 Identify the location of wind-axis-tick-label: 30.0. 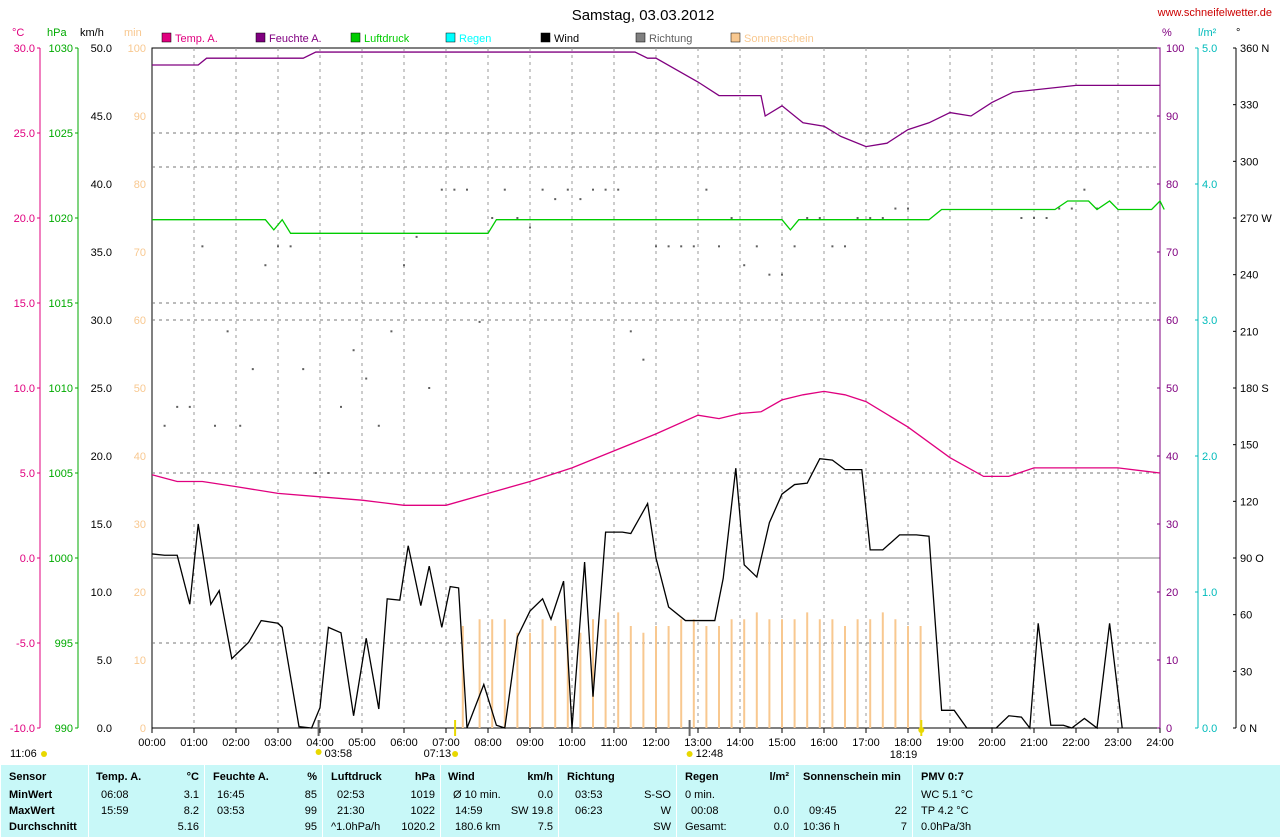
(101, 321).